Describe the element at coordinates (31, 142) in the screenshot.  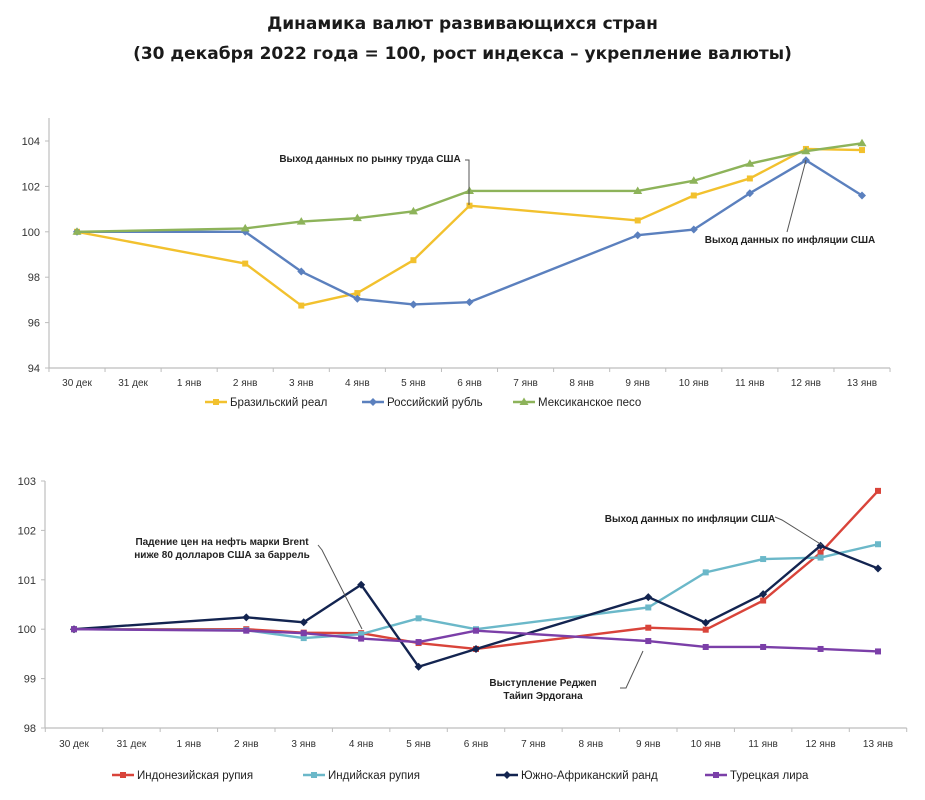
I see `y-tick-label: 104` at that location.